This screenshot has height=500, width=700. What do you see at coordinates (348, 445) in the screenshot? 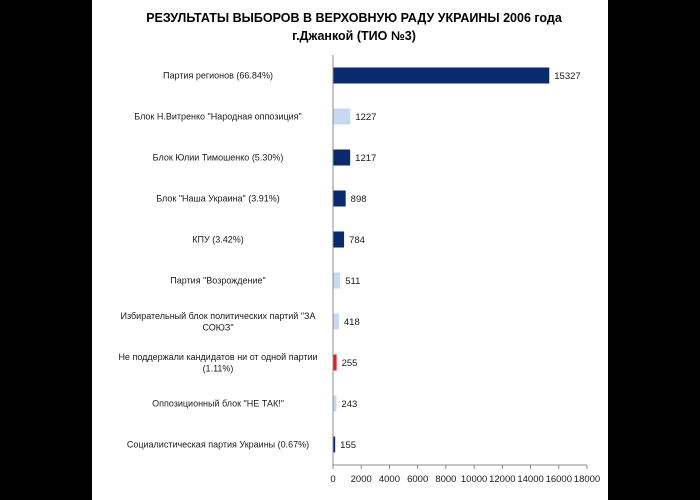
I see `data-label: 155` at bounding box center [348, 445].